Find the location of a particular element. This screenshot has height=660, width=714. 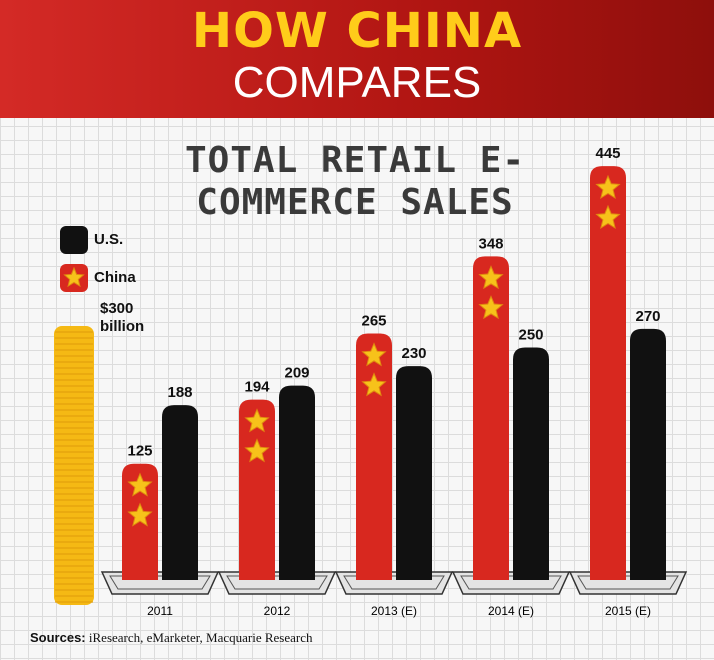

header-subtitle: COMPARES is located at coordinates (357, 82).